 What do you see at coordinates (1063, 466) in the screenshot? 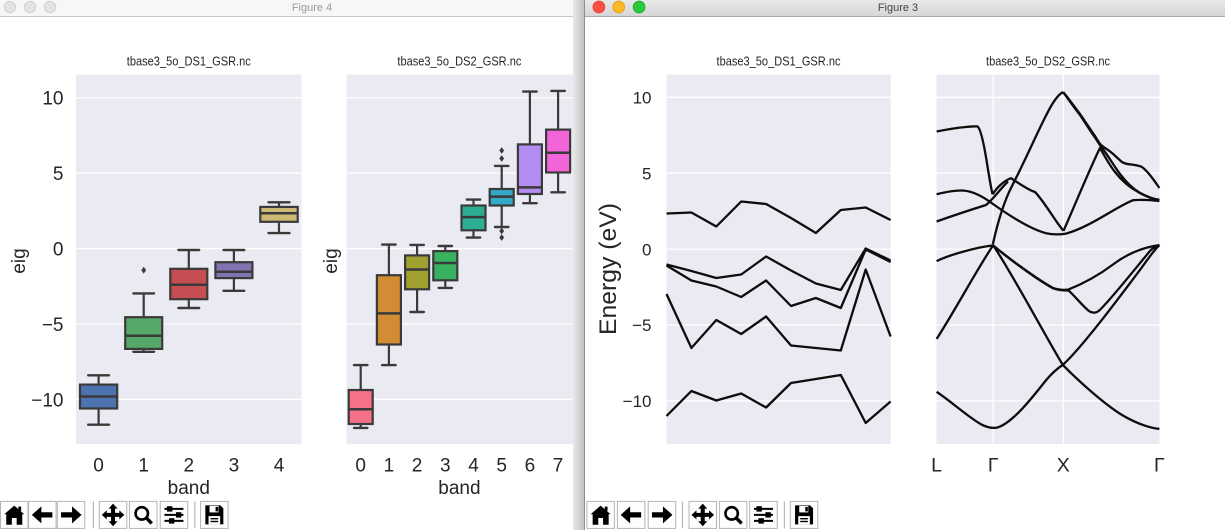
I see `svg-text: X` at bounding box center [1063, 466].